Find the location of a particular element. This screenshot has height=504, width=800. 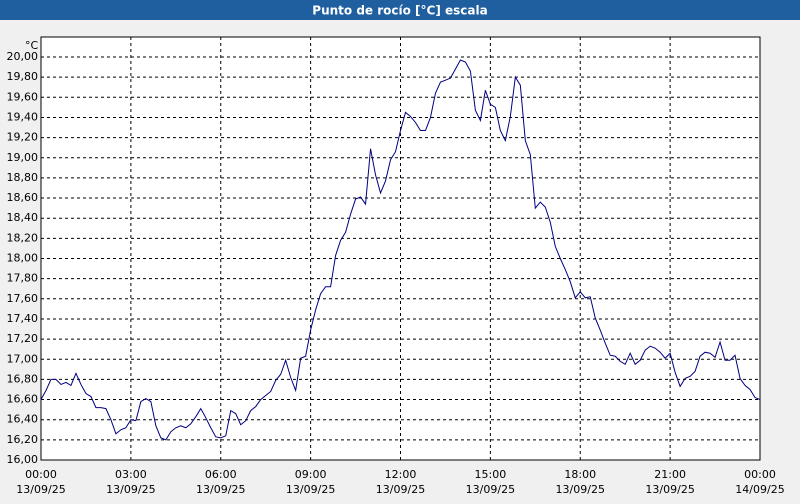

y-unit: °C is located at coordinates (32, 45).